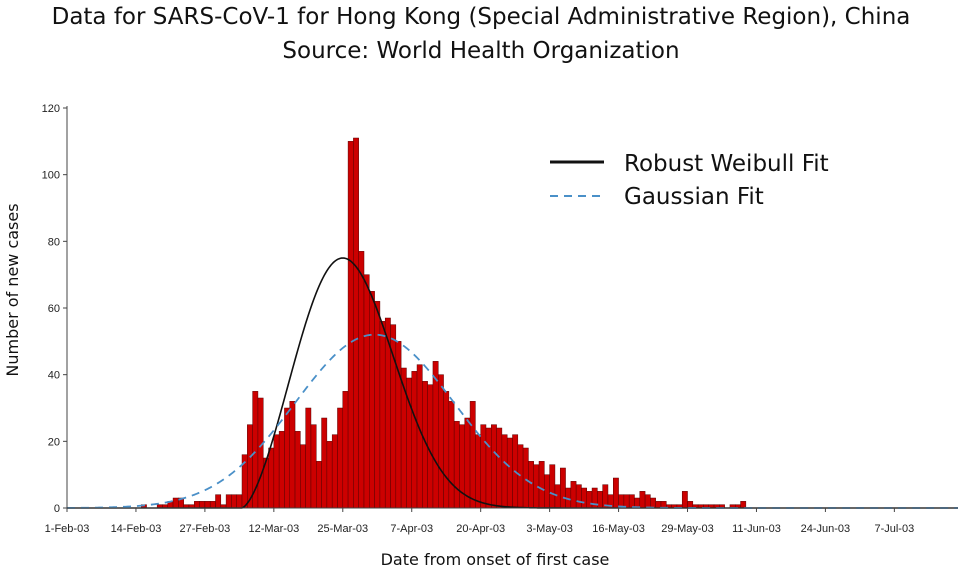 The width and height of the screenshot is (962, 572). I want to click on y-axis-label: Number of new cases, so click(12, 289).